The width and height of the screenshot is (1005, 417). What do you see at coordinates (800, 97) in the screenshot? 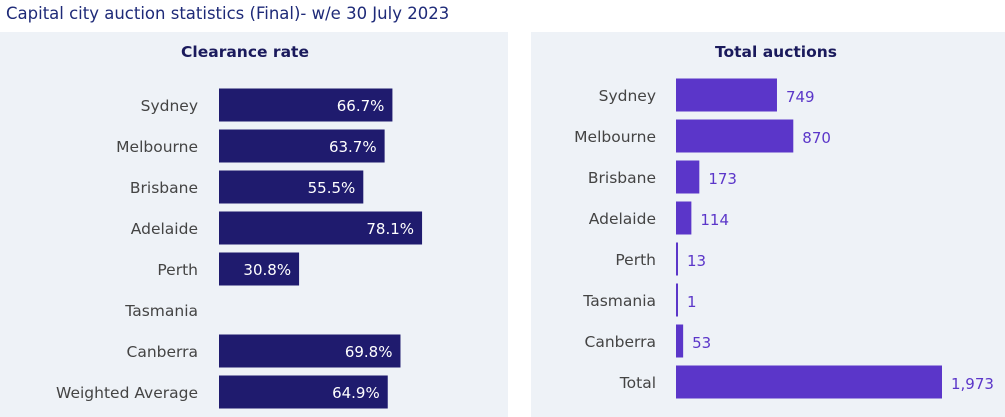
I see `auctions-value-label-sydney: 749` at bounding box center [800, 97].